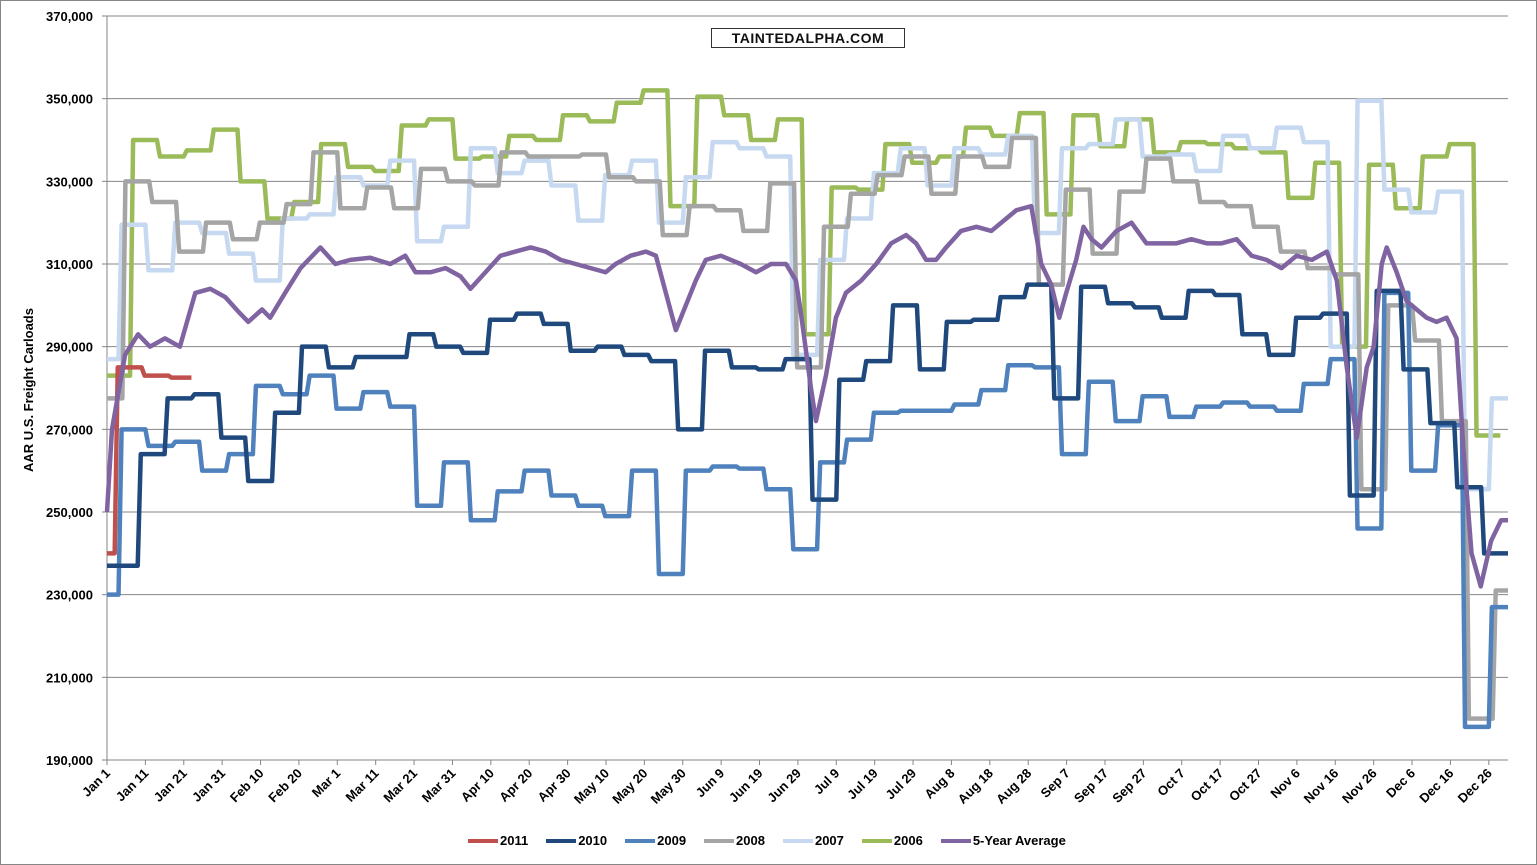  Describe the element at coordinates (1129, 786) in the screenshot. I see `x-tick-label: Sep 27` at that location.